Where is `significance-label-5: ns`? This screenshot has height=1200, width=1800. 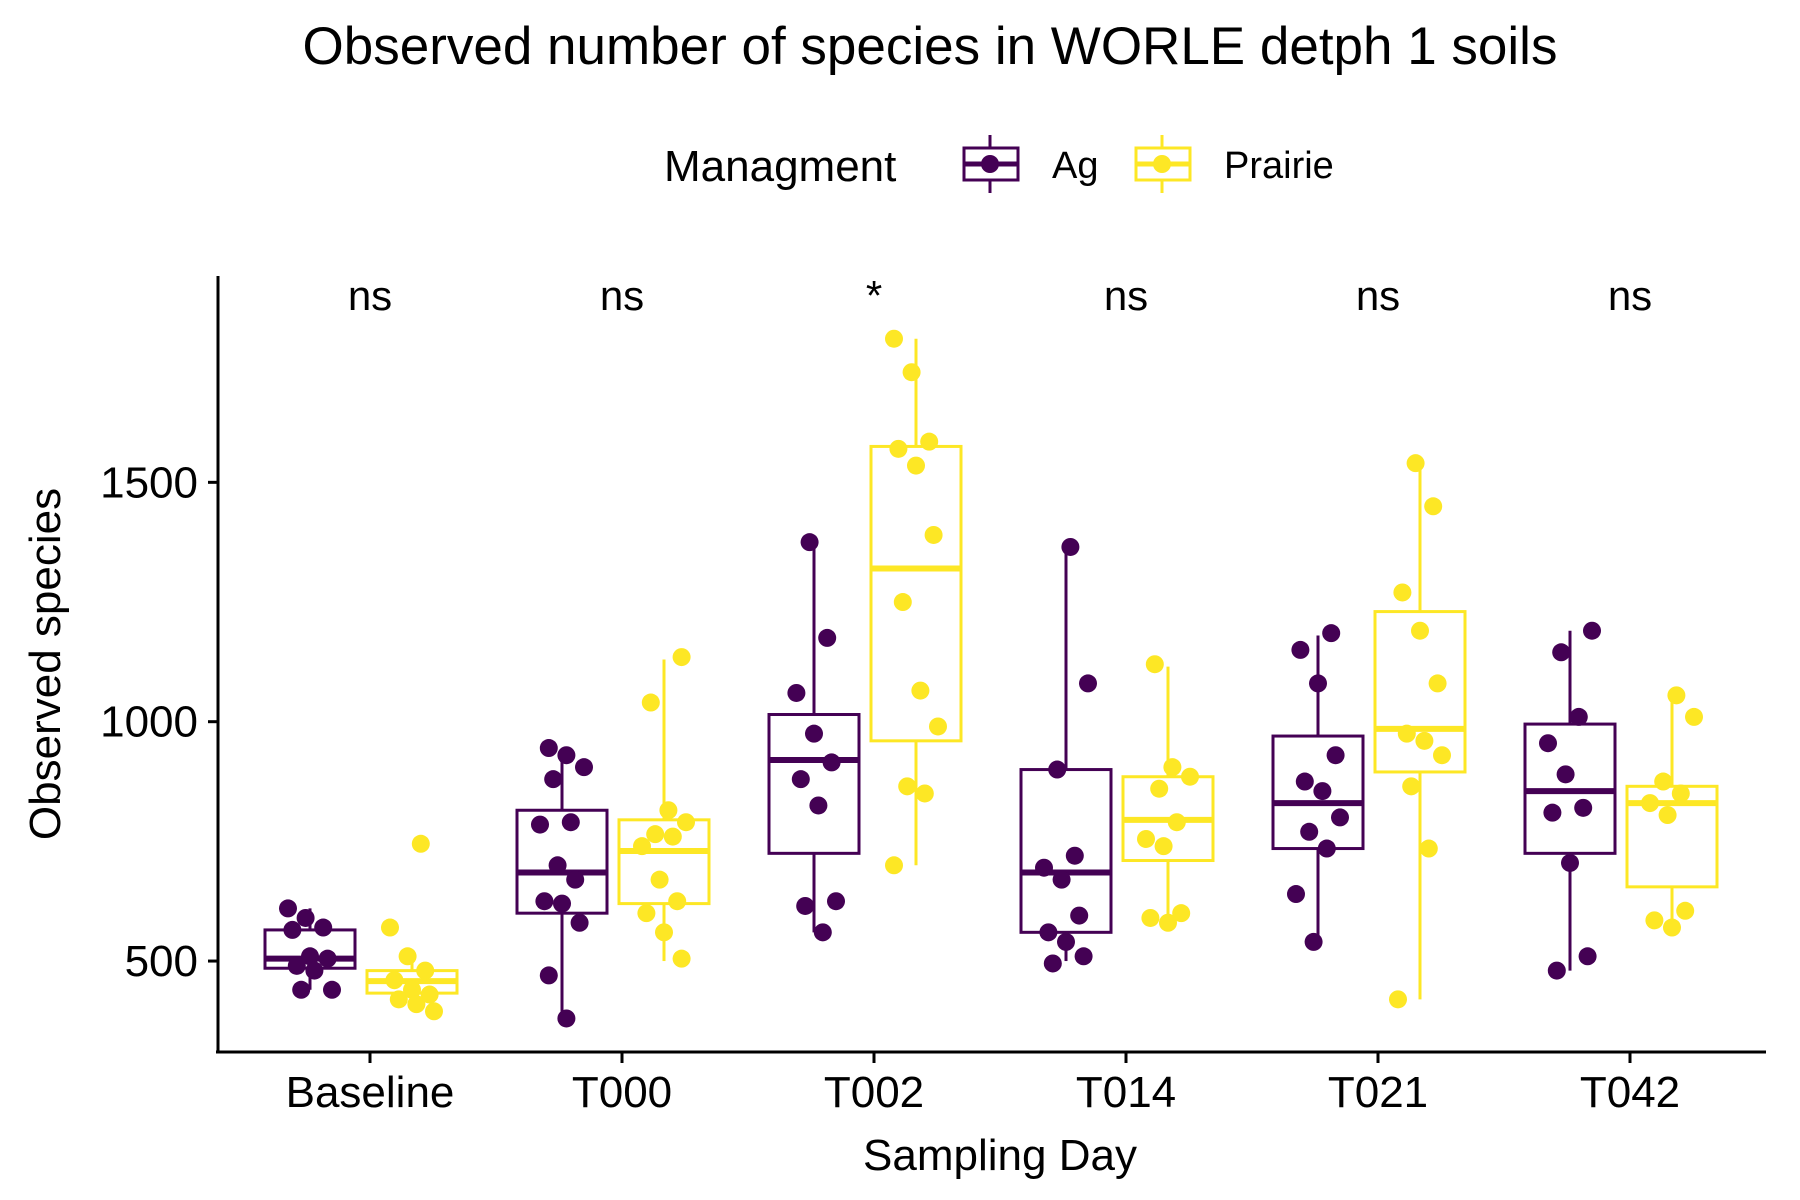
significance-label-5: ns is located at coordinates (1630, 295).